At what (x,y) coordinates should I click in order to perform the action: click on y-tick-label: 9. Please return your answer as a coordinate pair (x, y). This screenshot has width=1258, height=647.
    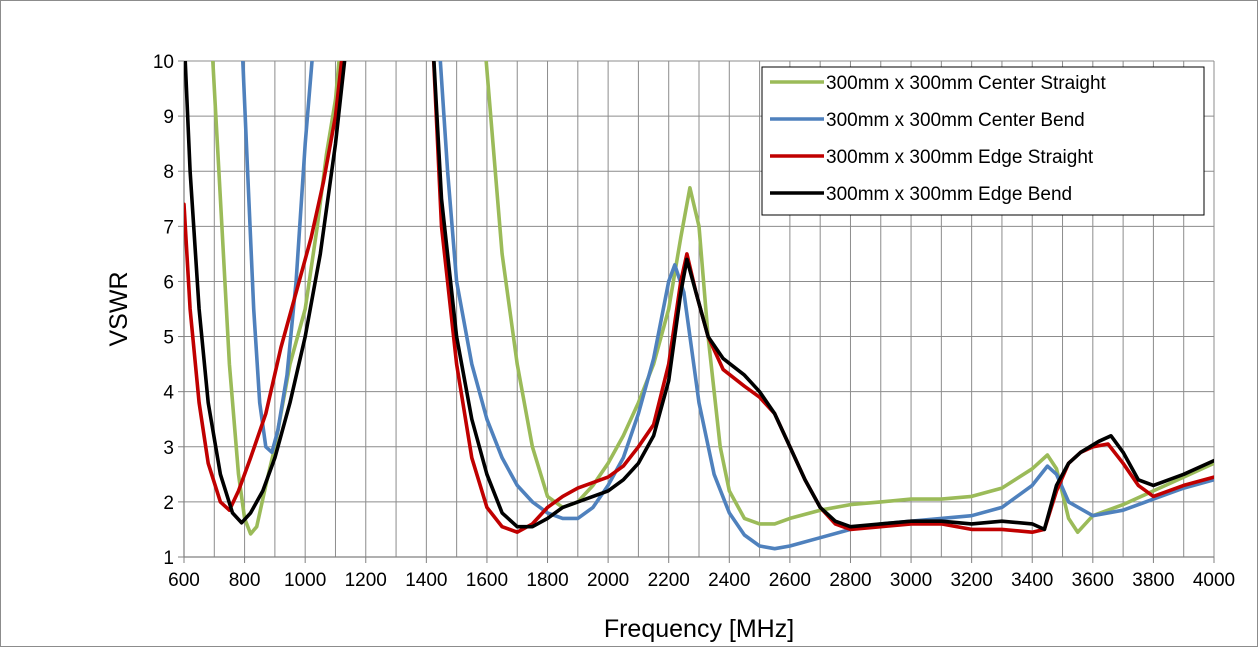
    Looking at the image, I should click on (168, 117).